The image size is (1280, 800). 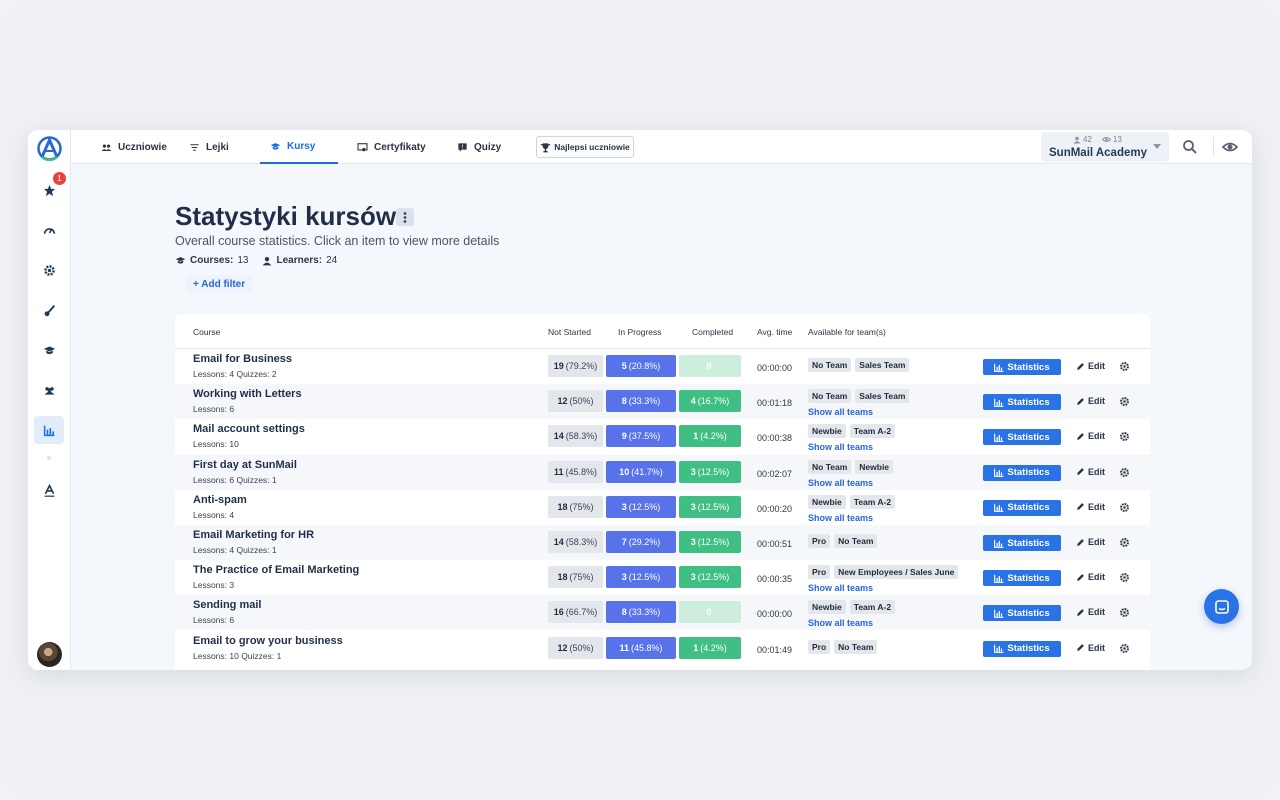 I want to click on sidebar-item-statistics, so click(x=49, y=430).